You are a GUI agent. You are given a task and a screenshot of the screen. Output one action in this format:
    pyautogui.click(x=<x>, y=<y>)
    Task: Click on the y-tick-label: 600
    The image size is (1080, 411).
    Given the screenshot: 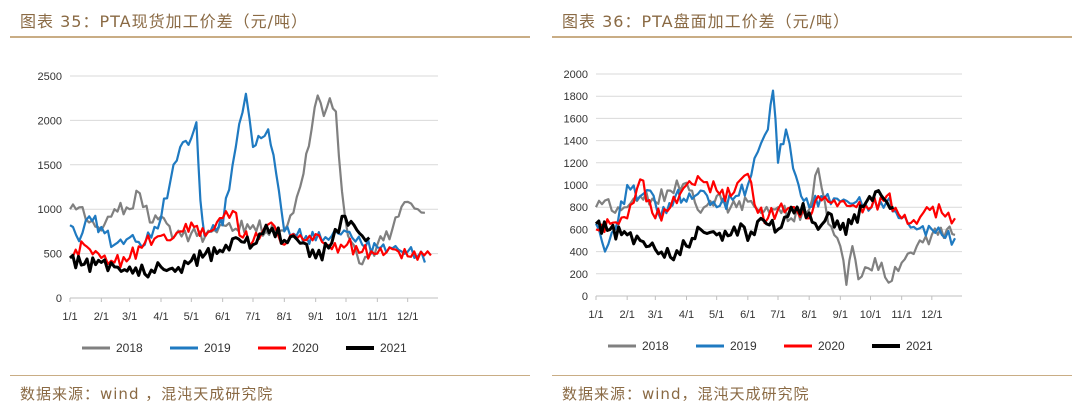 What is the action you would take?
    pyautogui.click(x=579, y=230)
    